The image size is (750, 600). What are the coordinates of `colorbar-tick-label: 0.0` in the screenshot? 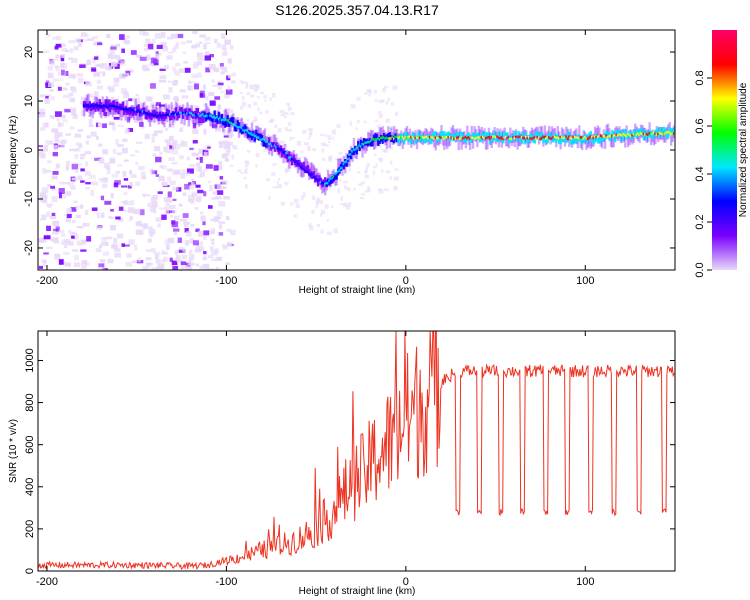 It's located at (700, 269).